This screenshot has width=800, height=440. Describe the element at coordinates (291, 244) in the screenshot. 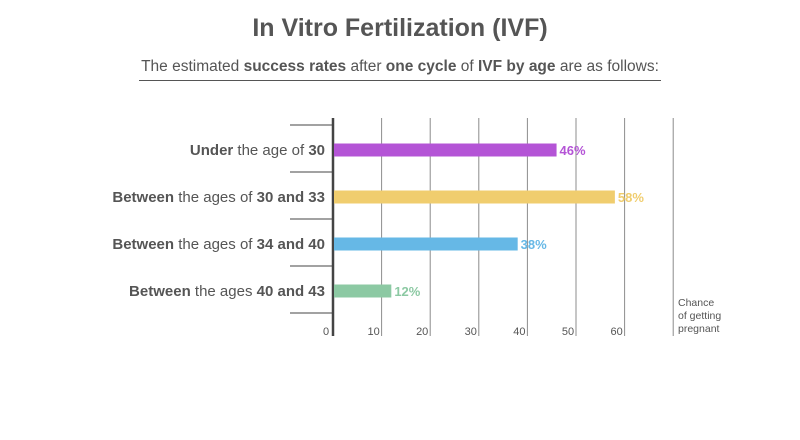

I see `category-label-part: 34 and 40` at that location.